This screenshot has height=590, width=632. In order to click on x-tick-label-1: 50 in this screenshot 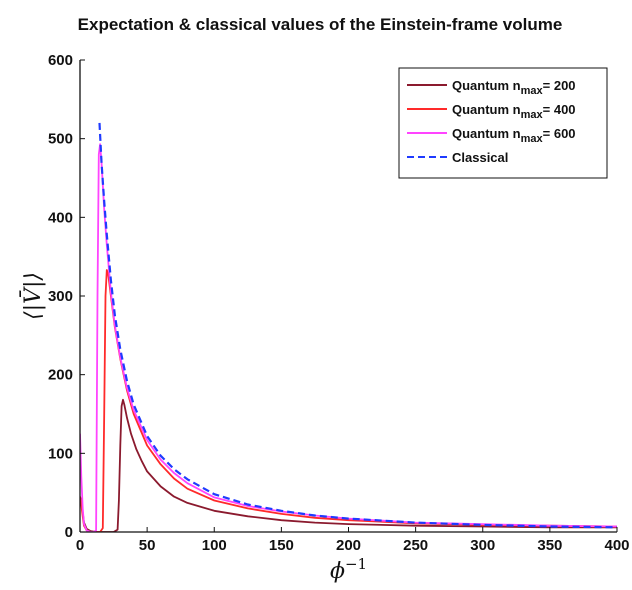, I will do `click(147, 545)`.